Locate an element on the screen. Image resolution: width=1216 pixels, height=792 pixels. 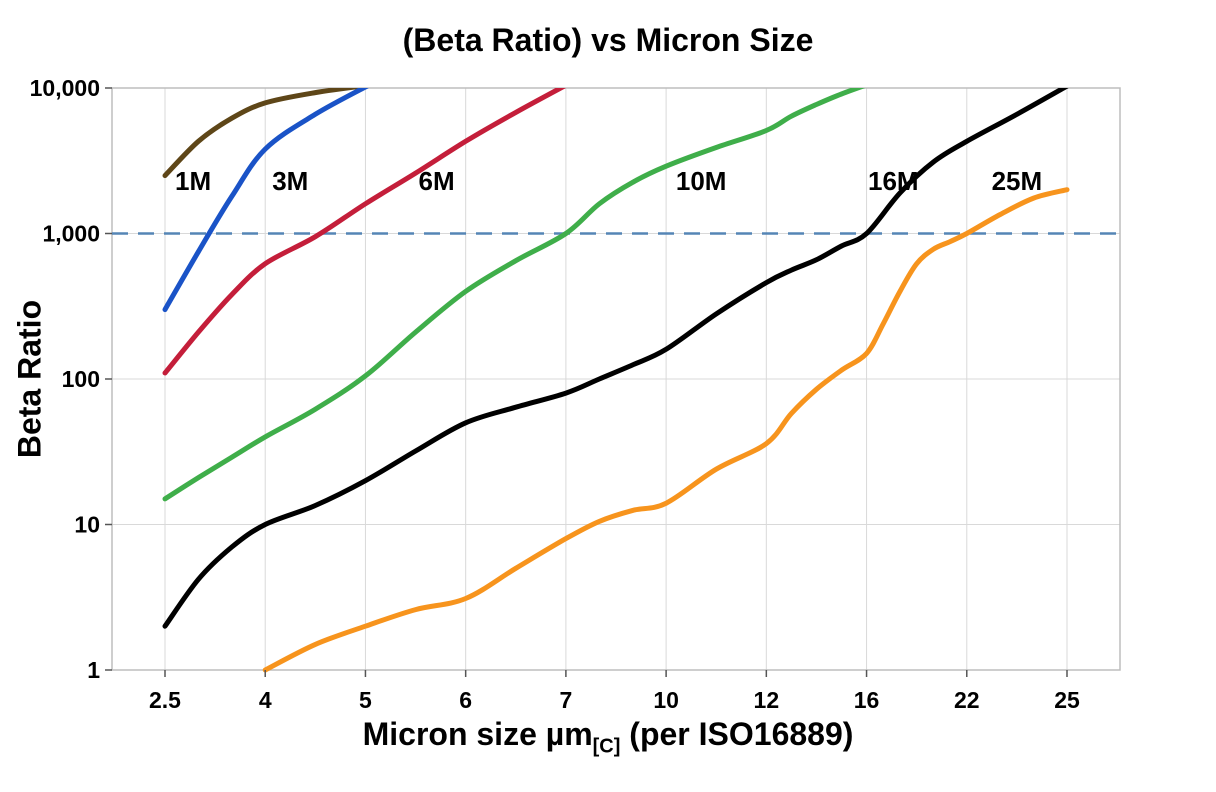
x-axis-label-unit: (per ISO16889) is located at coordinates (737, 734).